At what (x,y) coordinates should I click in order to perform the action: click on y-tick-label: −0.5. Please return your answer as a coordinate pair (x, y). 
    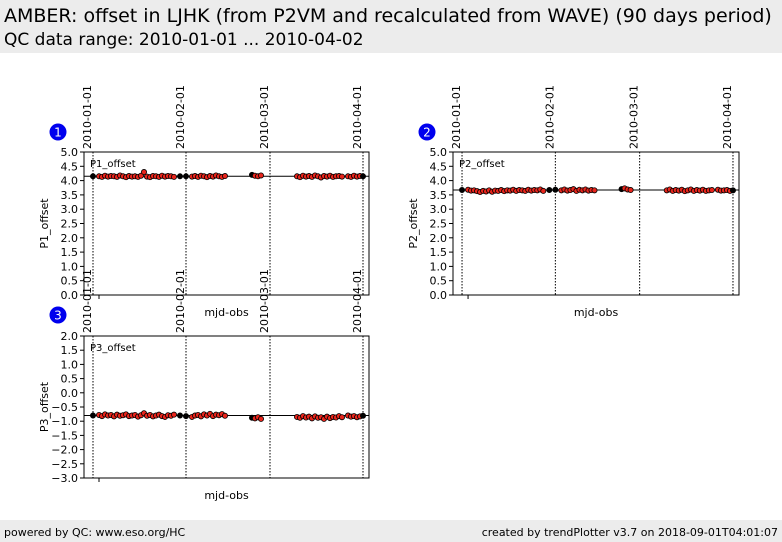
    Looking at the image, I should click on (64, 407).